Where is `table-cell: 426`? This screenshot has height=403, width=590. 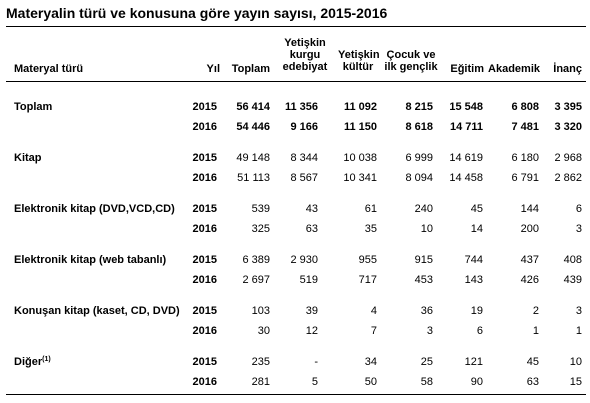 table-cell: 426 is located at coordinates (529, 280).